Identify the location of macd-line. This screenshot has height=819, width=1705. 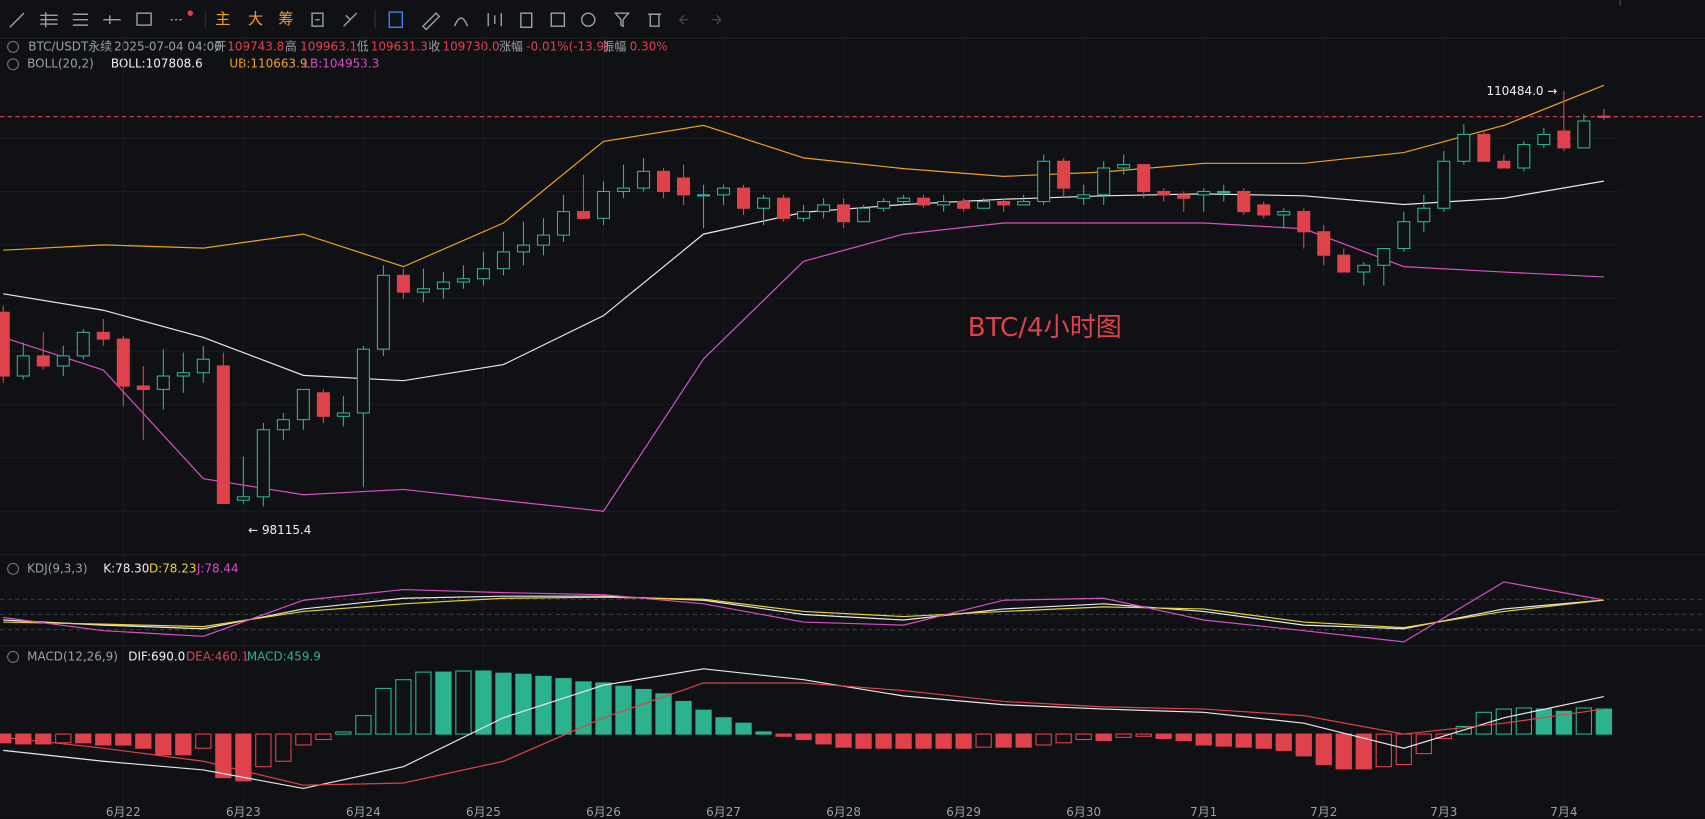
(803, 729).